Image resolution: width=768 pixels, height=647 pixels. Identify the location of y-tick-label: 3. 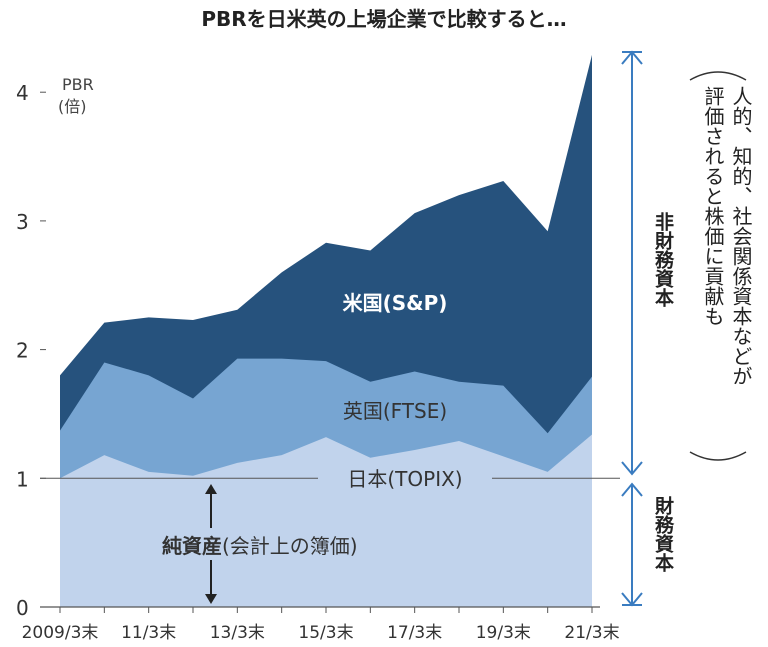
(22, 222).